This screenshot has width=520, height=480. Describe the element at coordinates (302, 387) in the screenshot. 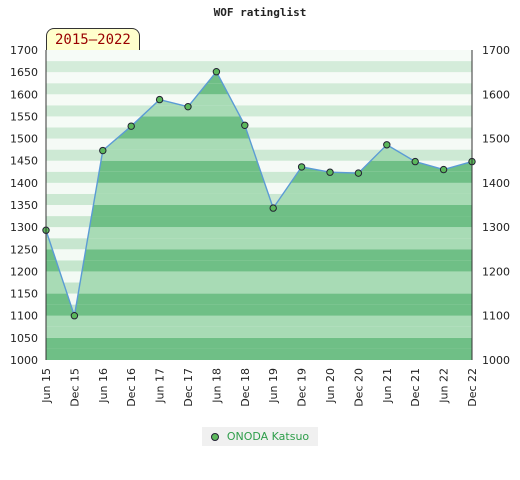

I see `x-tick-label: Dec 19` at that location.